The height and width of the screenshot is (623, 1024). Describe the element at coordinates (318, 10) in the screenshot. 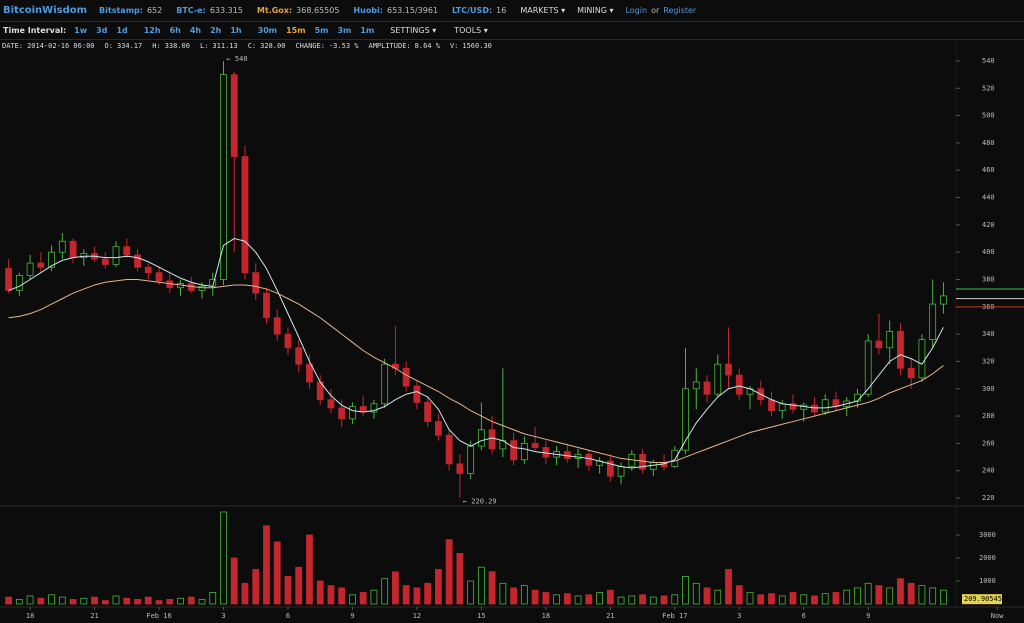

I see `ticker-value: 368.65505` at that location.